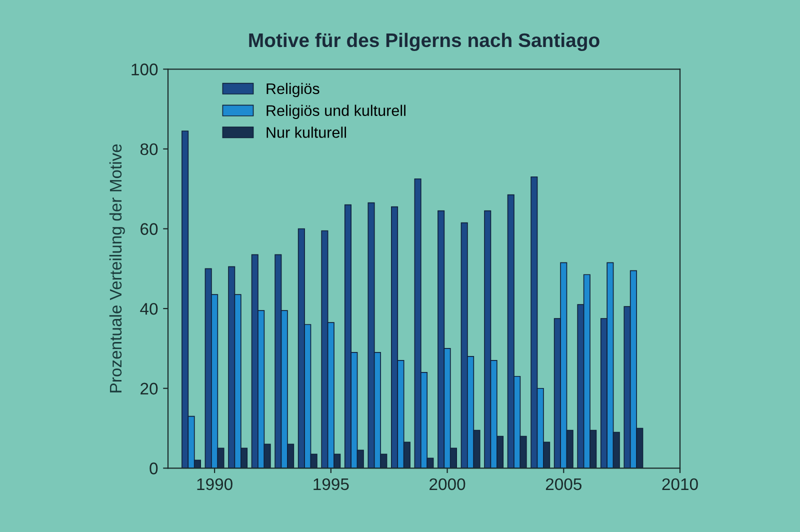 The width and height of the screenshot is (800, 532). What do you see at coordinates (214, 484) in the screenshot?
I see `x-tick-label: 1990` at bounding box center [214, 484].